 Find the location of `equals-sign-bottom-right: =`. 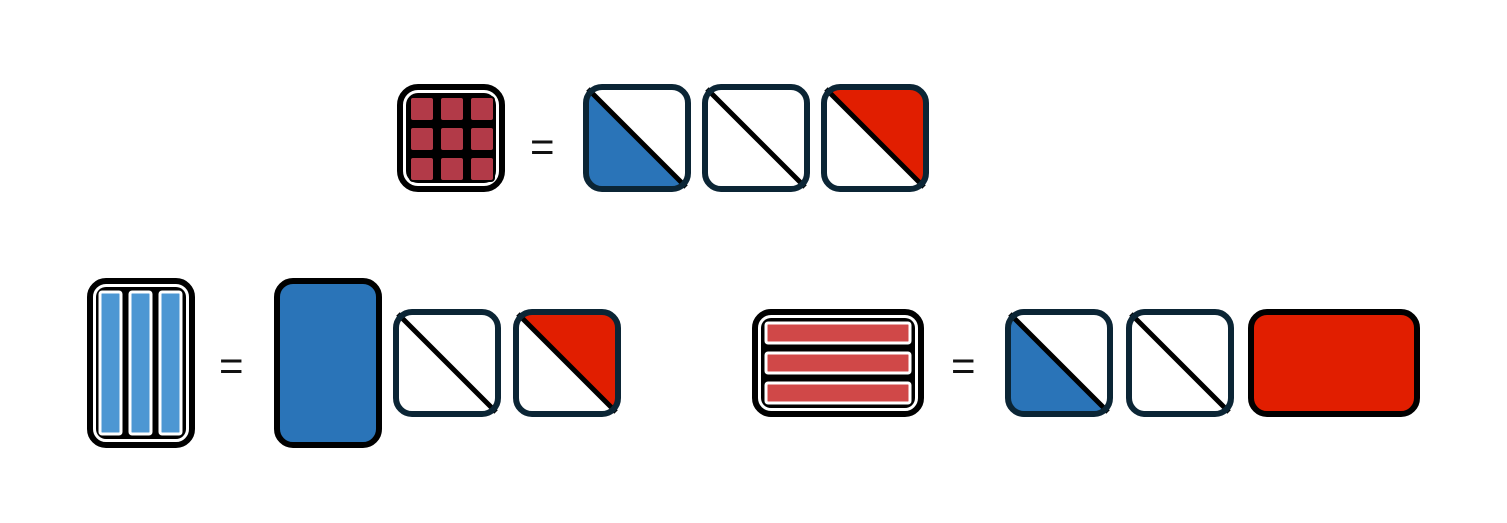

equals-sign-bottom-right: = is located at coordinates (963, 365).